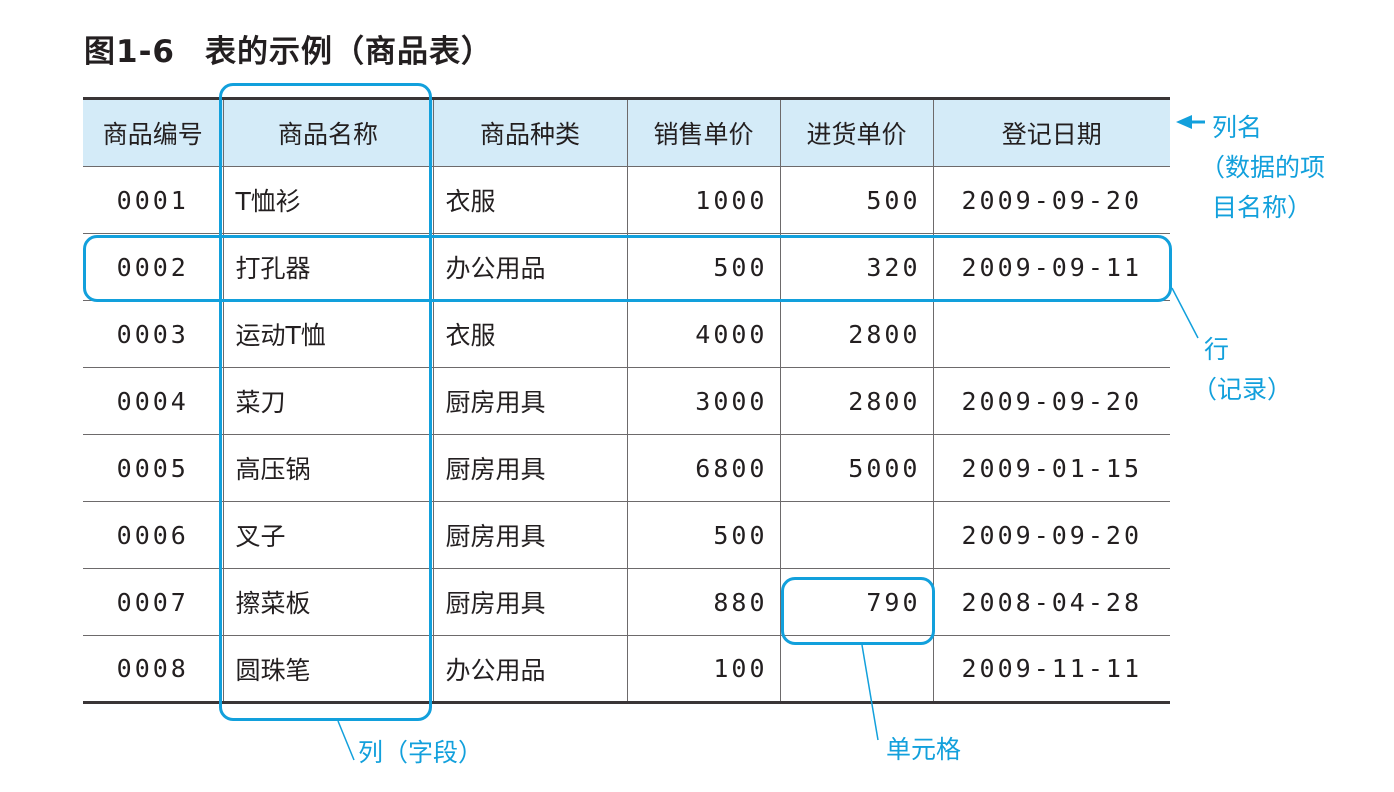  What do you see at coordinates (349, 52) in the screenshot?
I see `figure-caption: 表的示例（商品表）` at bounding box center [349, 52].